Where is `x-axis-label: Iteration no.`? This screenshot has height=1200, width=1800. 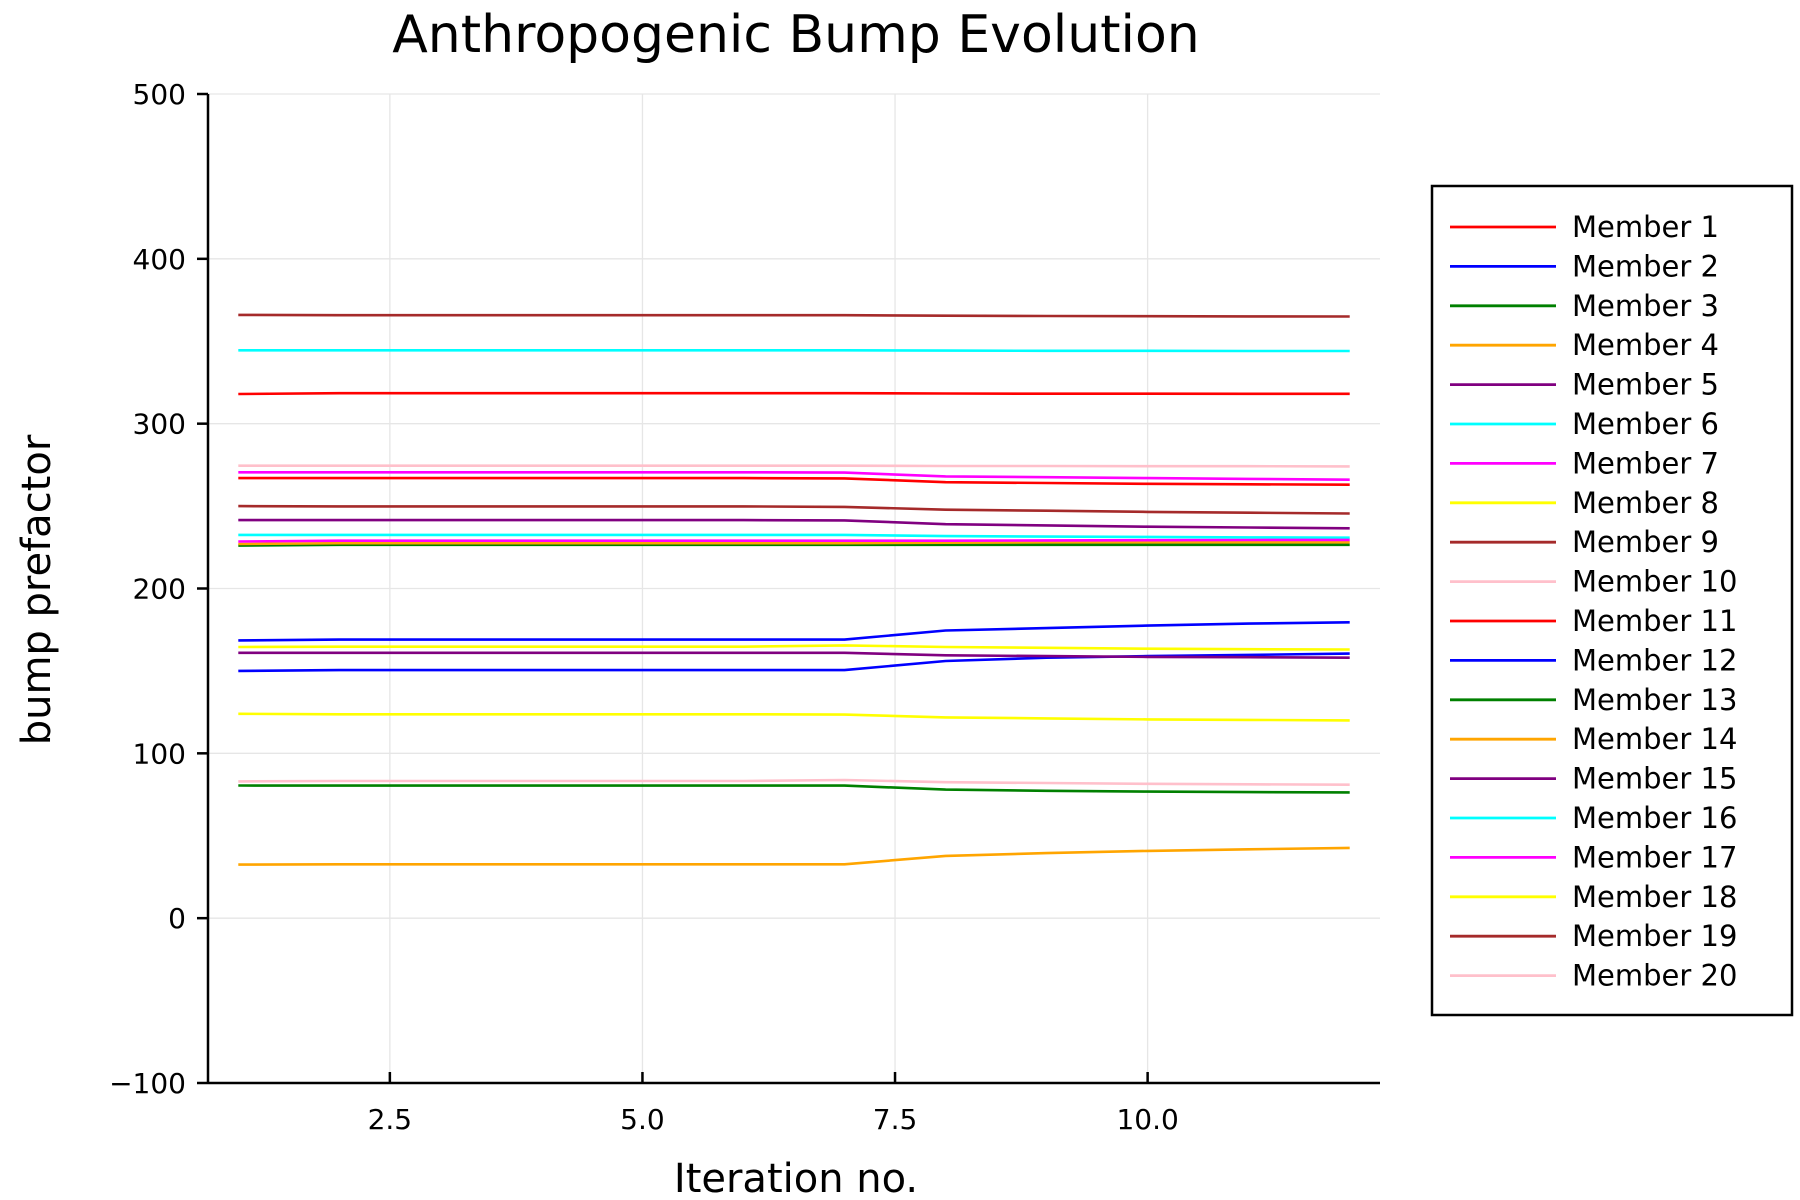 x-axis-label: Iteration no. is located at coordinates (796, 1178).